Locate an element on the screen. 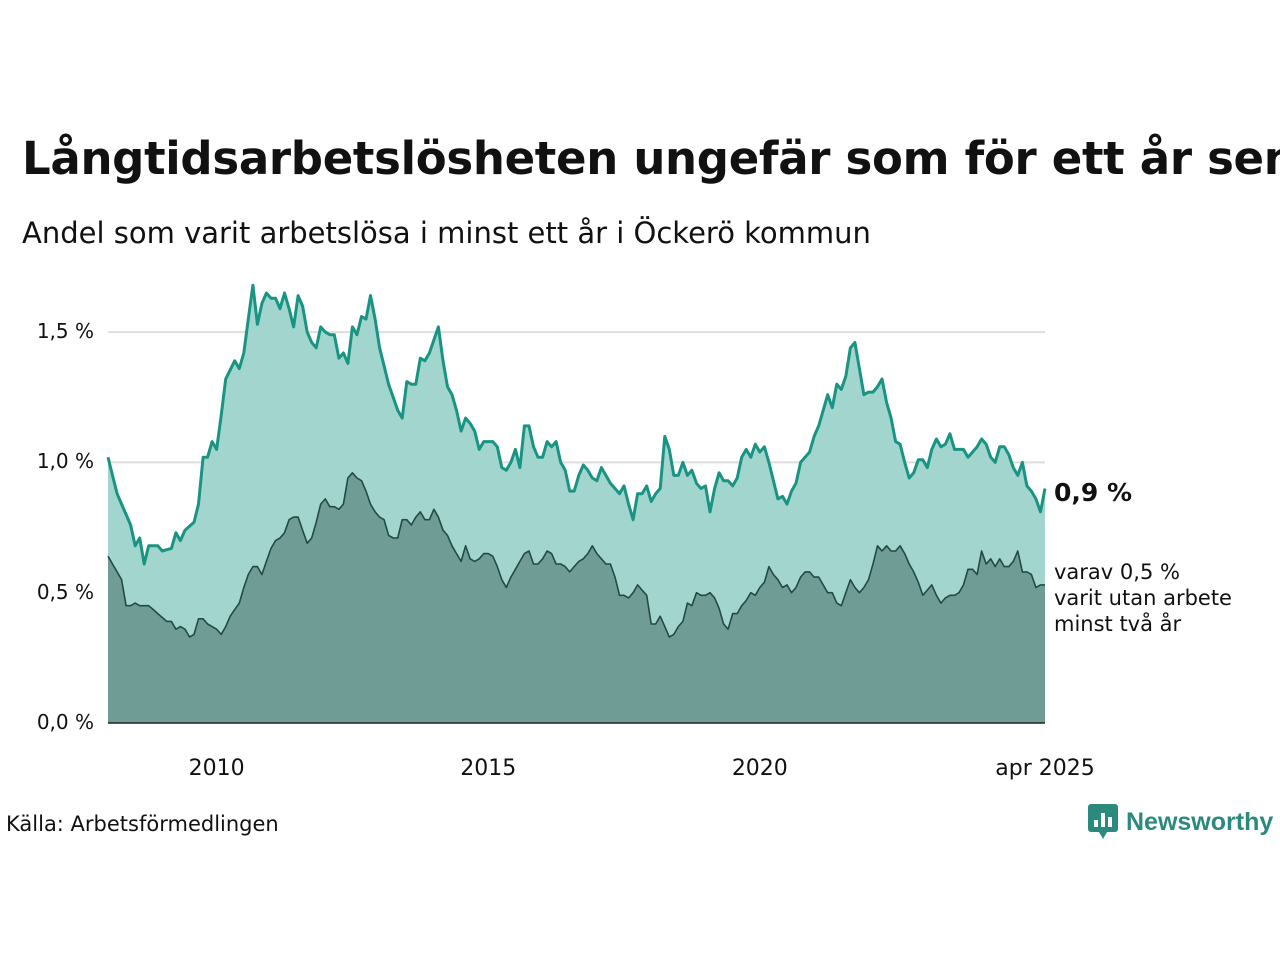 The image size is (1280, 960). latest-total-label: 0,9 % is located at coordinates (1093, 492).